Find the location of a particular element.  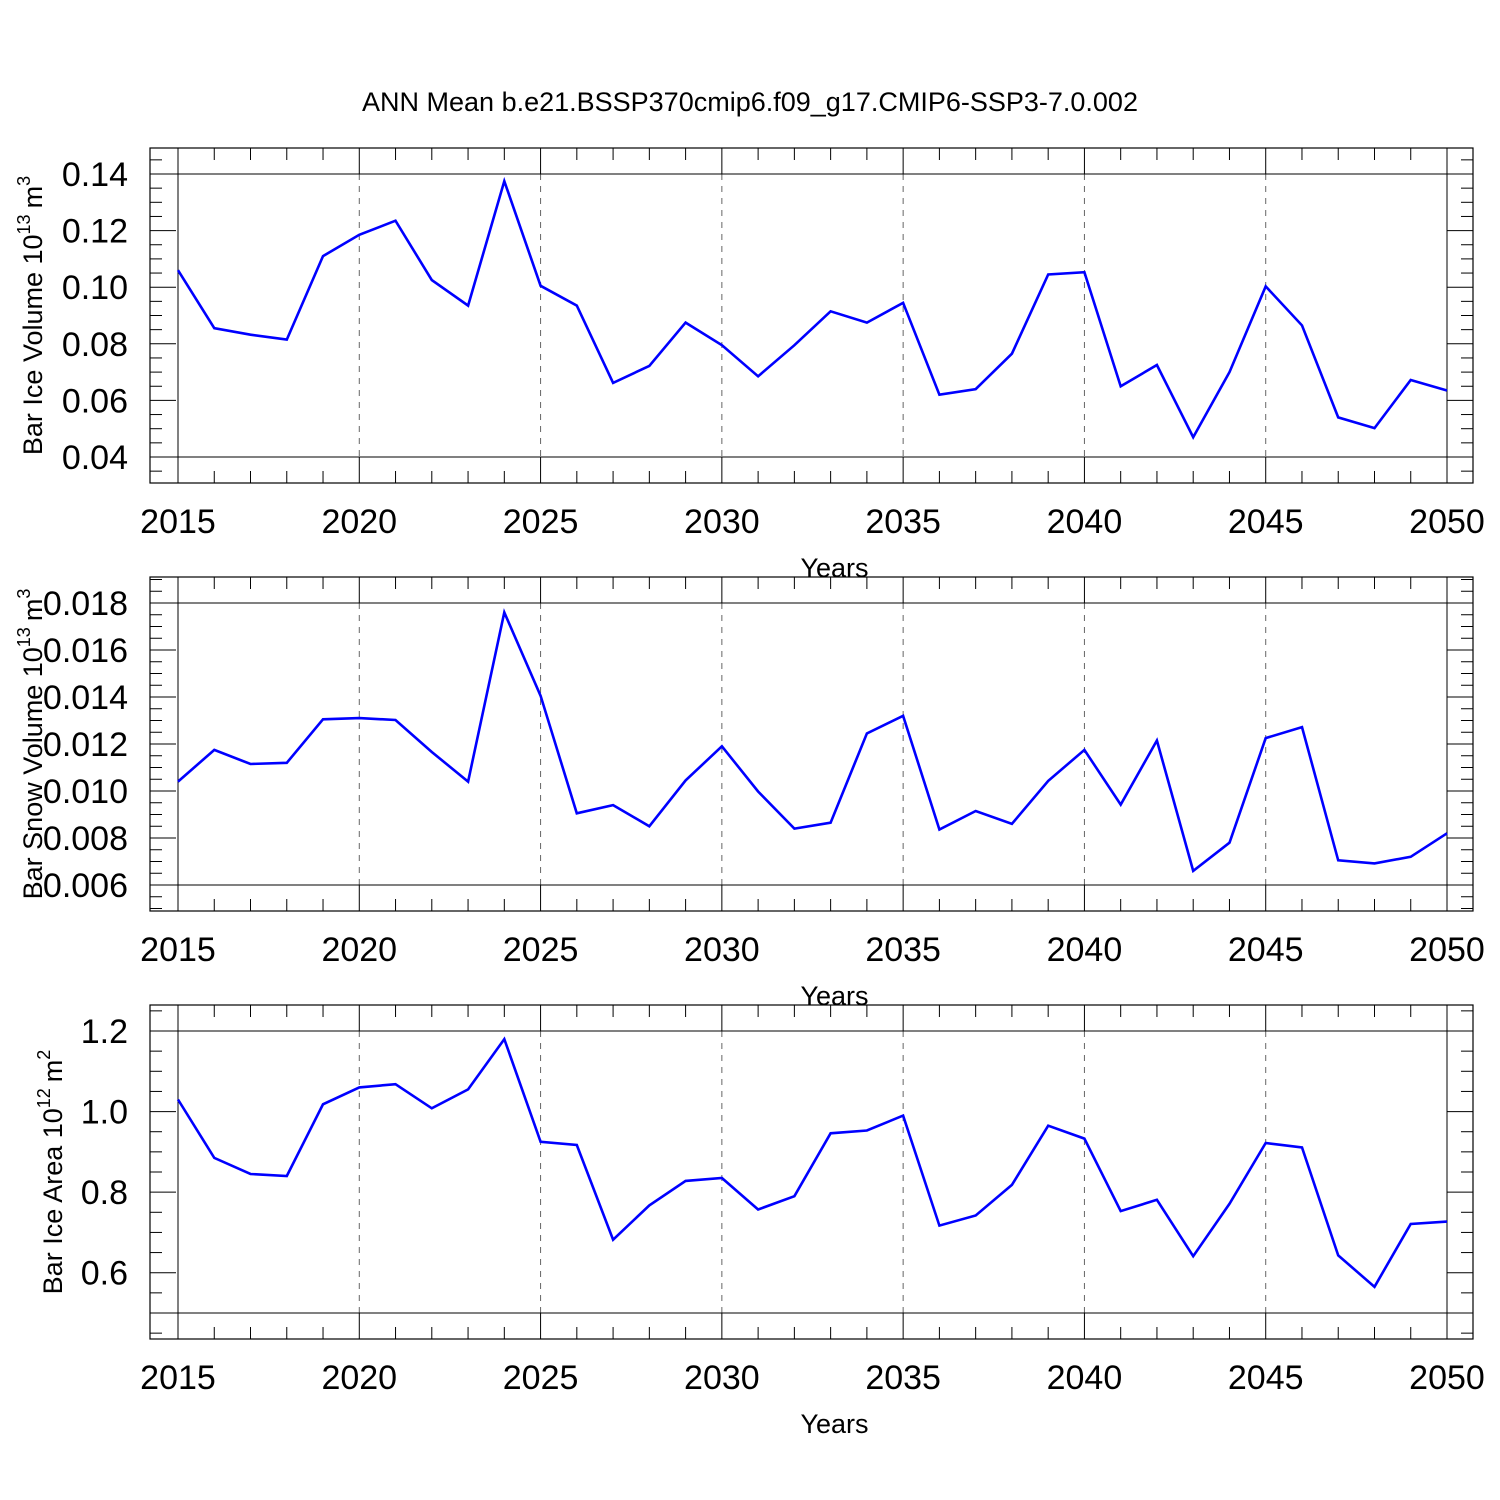

y-tick-label: 0.018 is located at coordinates (85, 604).